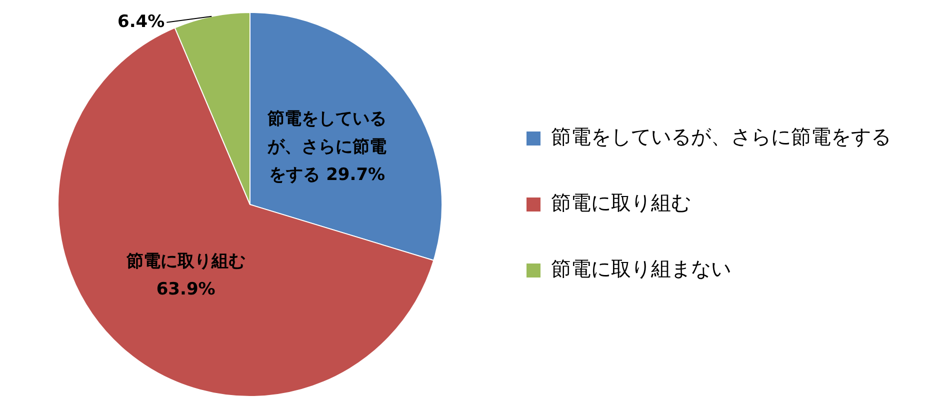 The width and height of the screenshot is (931, 405). I want to click on data-label: 6.4%, so click(141, 22).